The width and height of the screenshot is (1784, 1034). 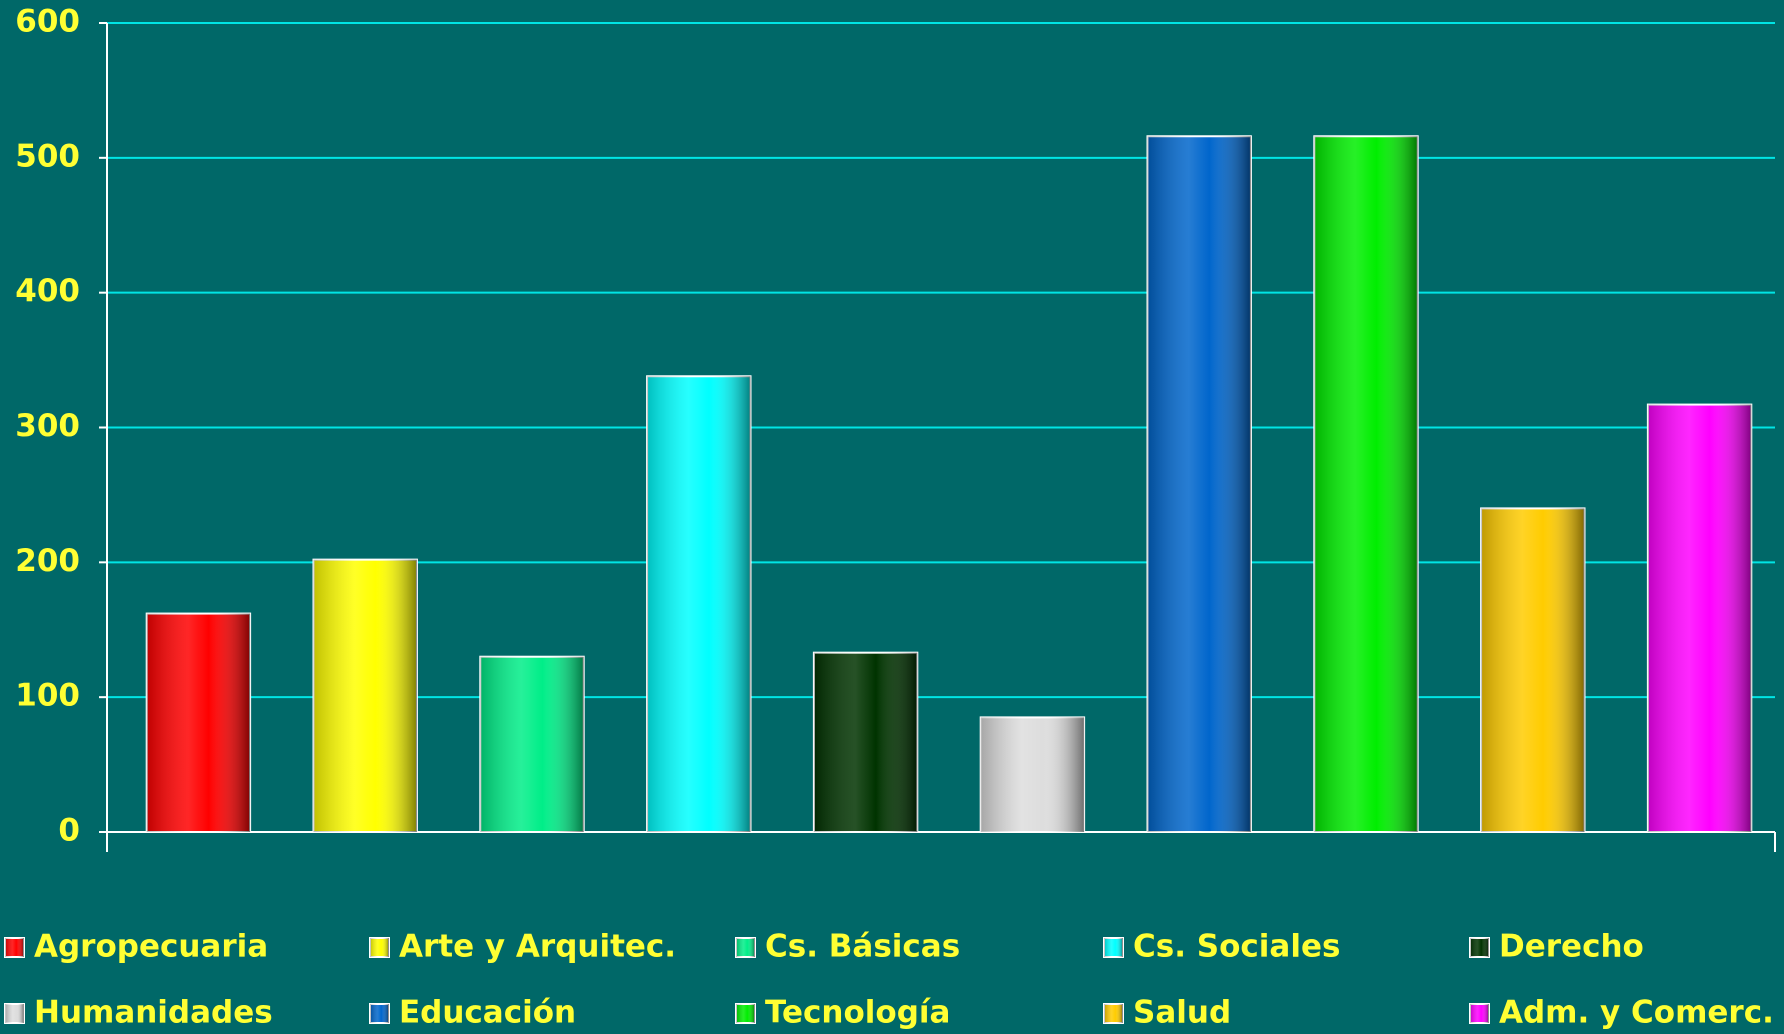 What do you see at coordinates (47, 156) in the screenshot?
I see `y-tick-label: 500` at bounding box center [47, 156].